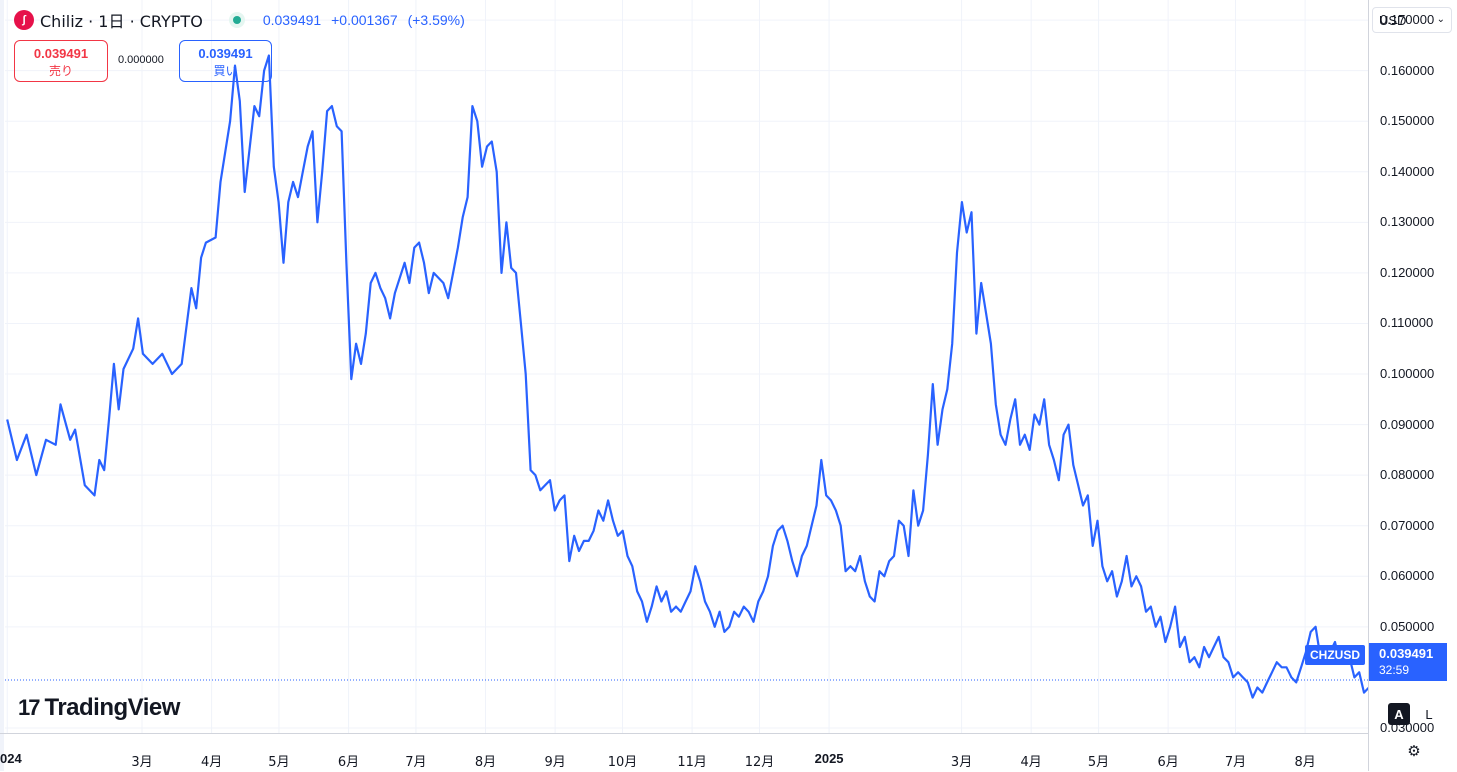  What do you see at coordinates (1394, 670) in the screenshot?
I see `bar-countdown: 32:59` at bounding box center [1394, 670].